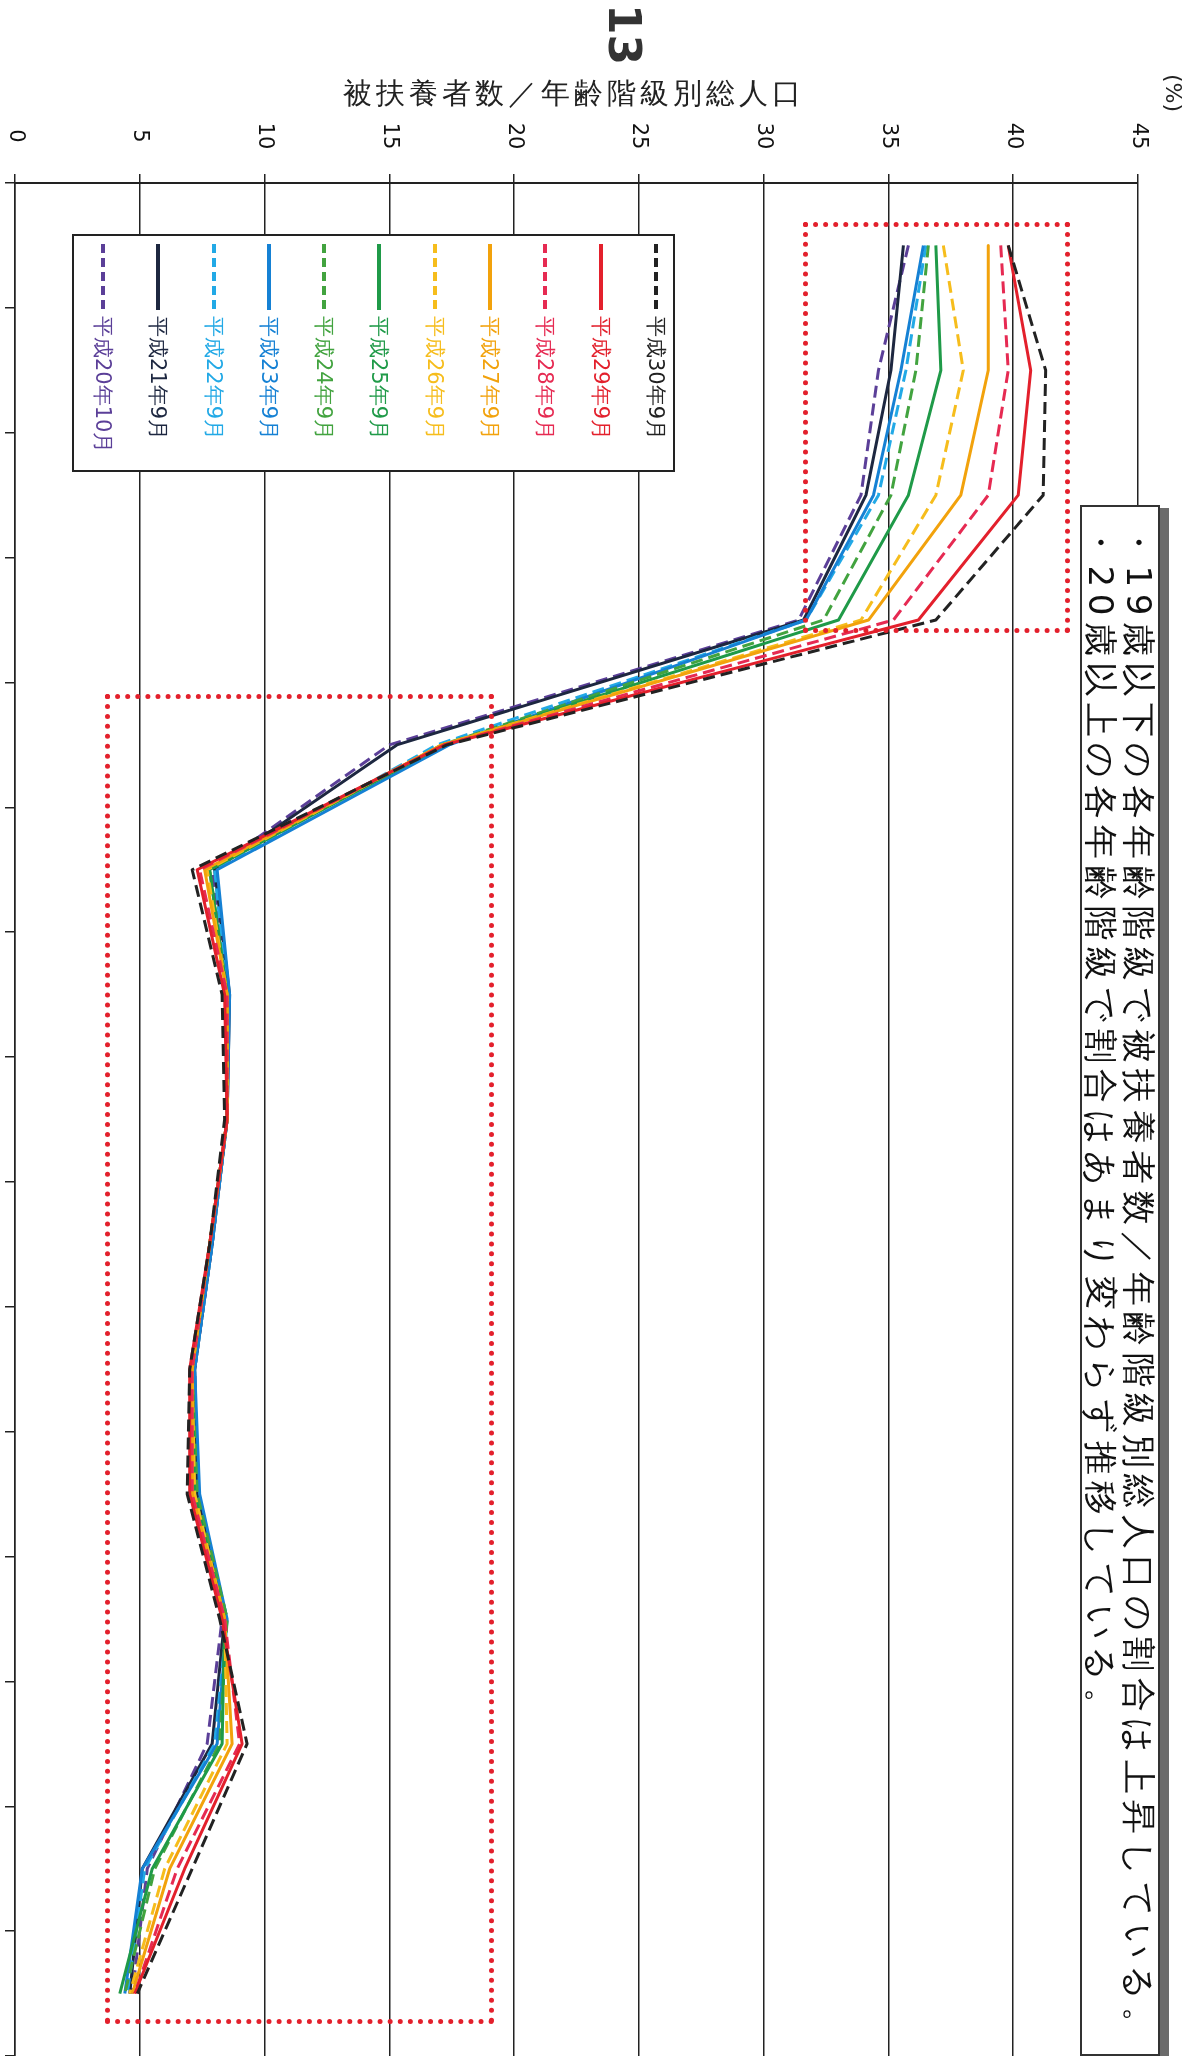 The width and height of the screenshot is (1192, 2056). Describe the element at coordinates (158, 378) in the screenshot. I see `text: 平成21年9月` at that location.